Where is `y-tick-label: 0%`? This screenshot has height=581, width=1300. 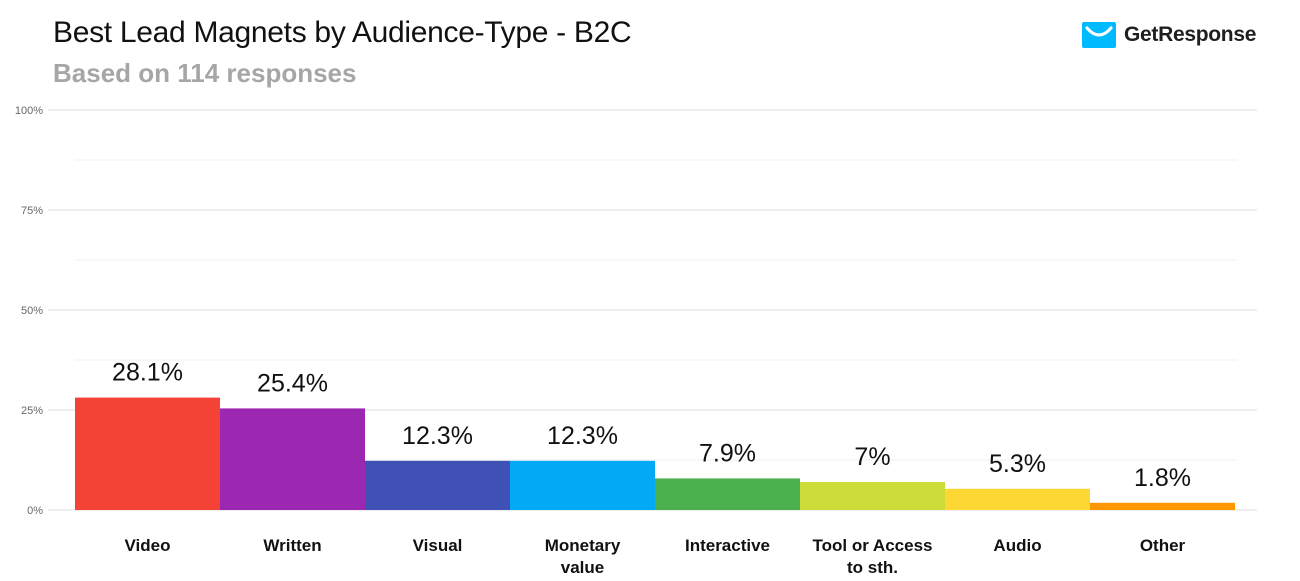
y-tick-label: 0% is located at coordinates (35, 511).